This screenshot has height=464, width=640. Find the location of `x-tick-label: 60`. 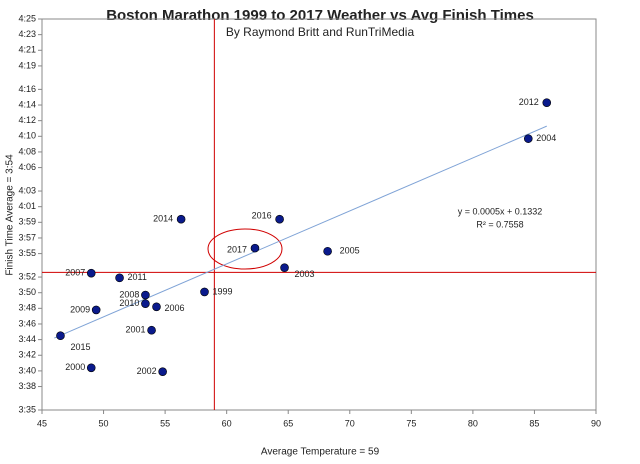

x-tick-label: 60 is located at coordinates (227, 423).